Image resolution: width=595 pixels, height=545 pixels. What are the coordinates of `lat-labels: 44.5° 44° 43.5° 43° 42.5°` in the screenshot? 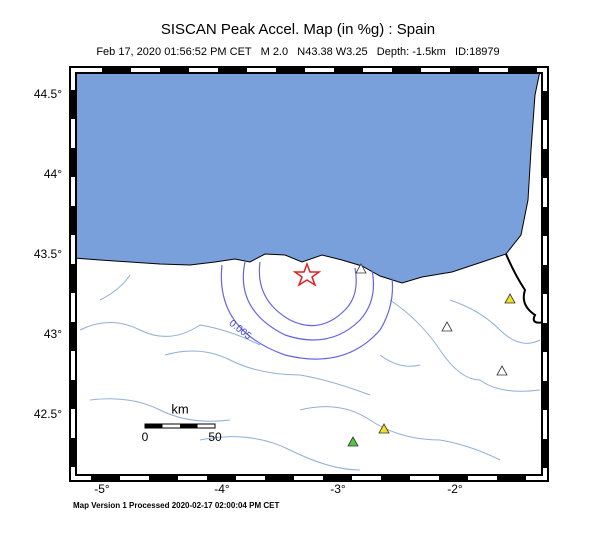 It's located at (48, 254).